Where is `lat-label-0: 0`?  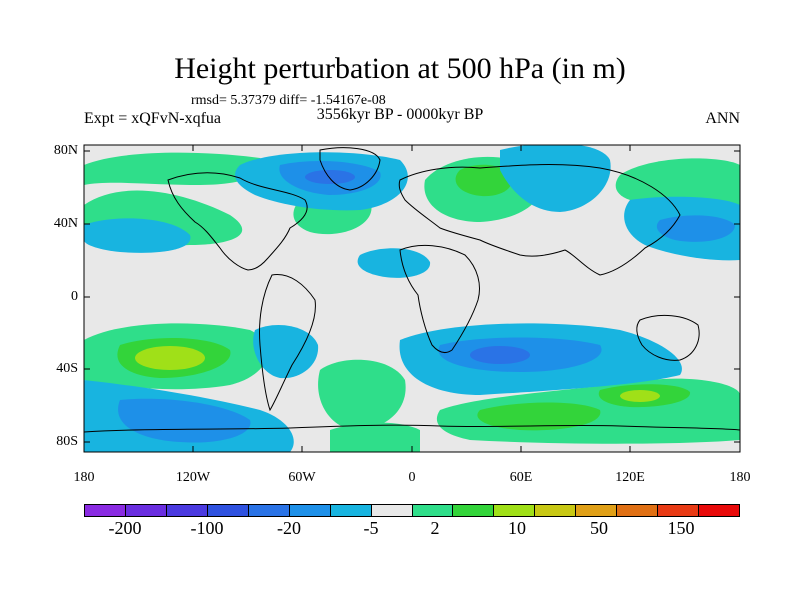 lat-label-0: 0 is located at coordinates (74, 296).